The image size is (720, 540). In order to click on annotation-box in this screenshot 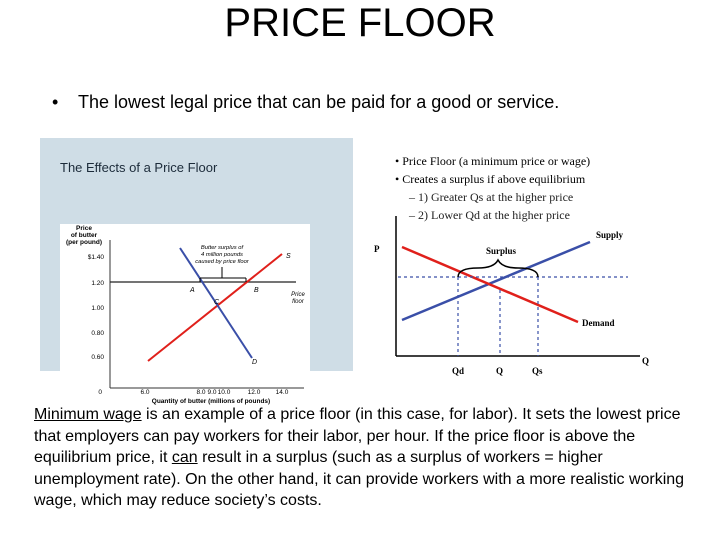, I will do `click(222, 254)`.